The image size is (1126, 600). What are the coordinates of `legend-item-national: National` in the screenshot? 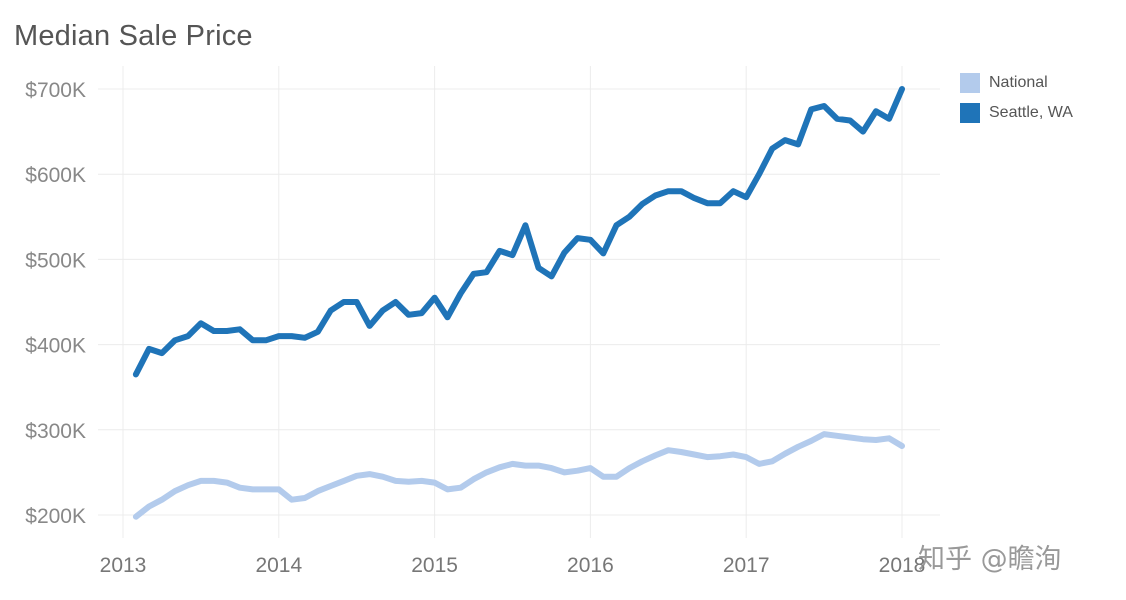 It's located at (1016, 83).